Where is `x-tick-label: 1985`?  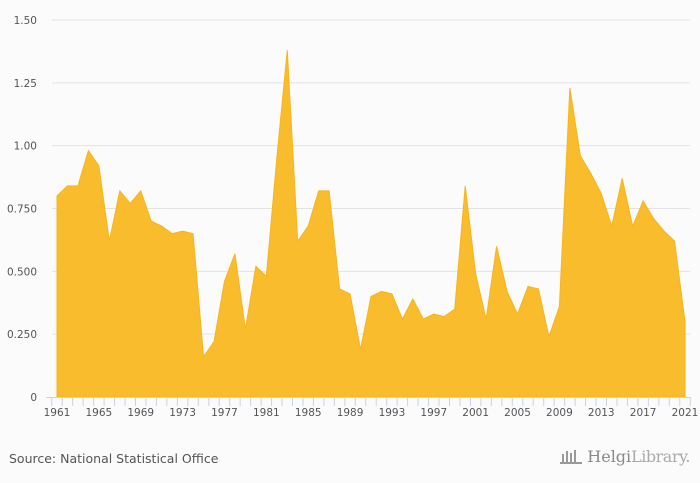
x-tick-label: 1985 is located at coordinates (308, 413).